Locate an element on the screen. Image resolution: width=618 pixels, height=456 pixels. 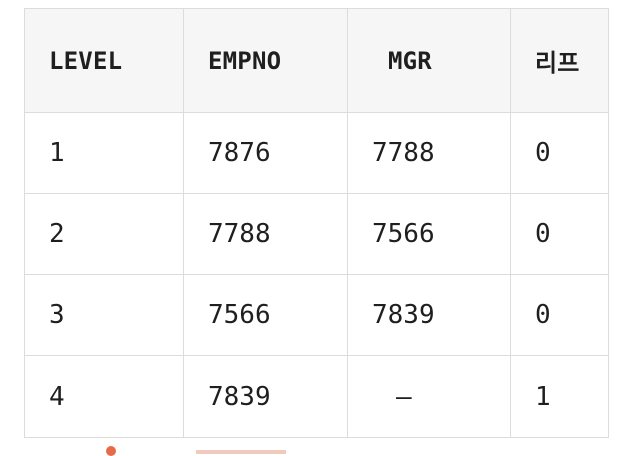
cell-leaf: 1 is located at coordinates (559, 396).